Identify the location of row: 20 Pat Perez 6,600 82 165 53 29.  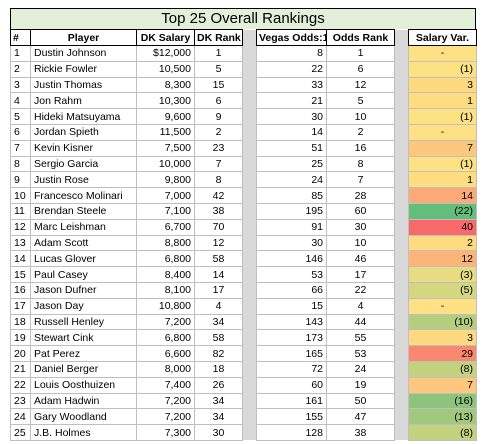
(243, 353).